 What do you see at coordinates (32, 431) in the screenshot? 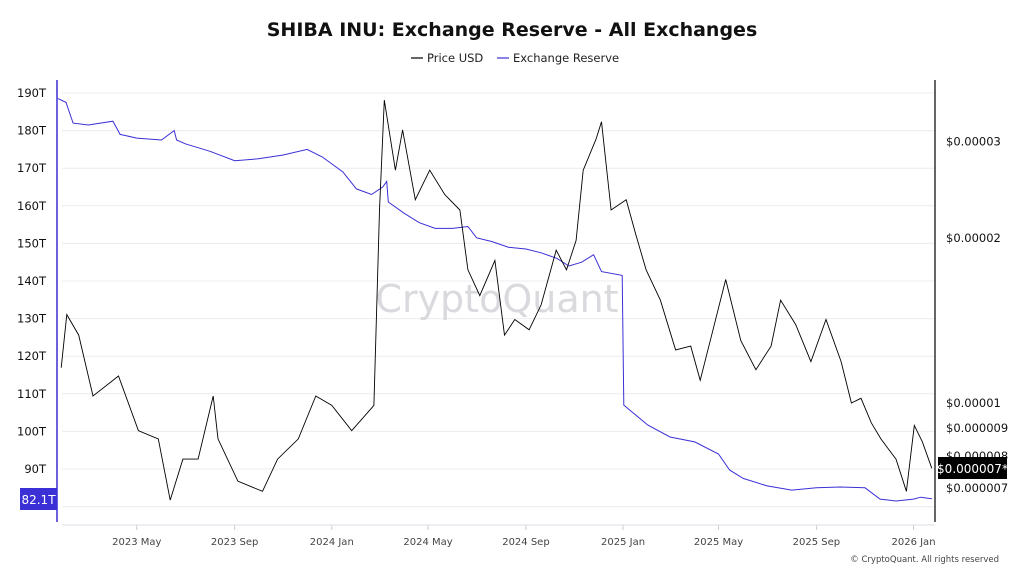
I see `left-tick-label: 100T` at bounding box center [32, 431].